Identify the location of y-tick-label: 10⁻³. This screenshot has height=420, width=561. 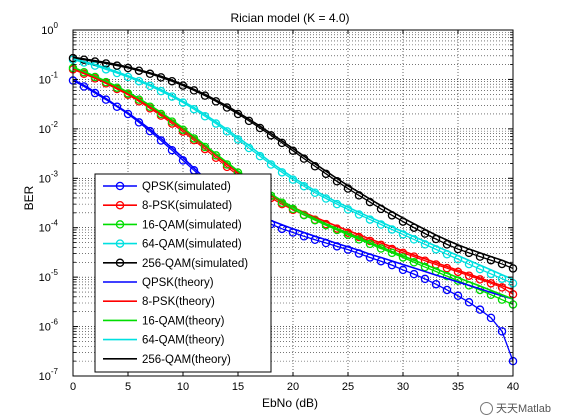
(49, 177).